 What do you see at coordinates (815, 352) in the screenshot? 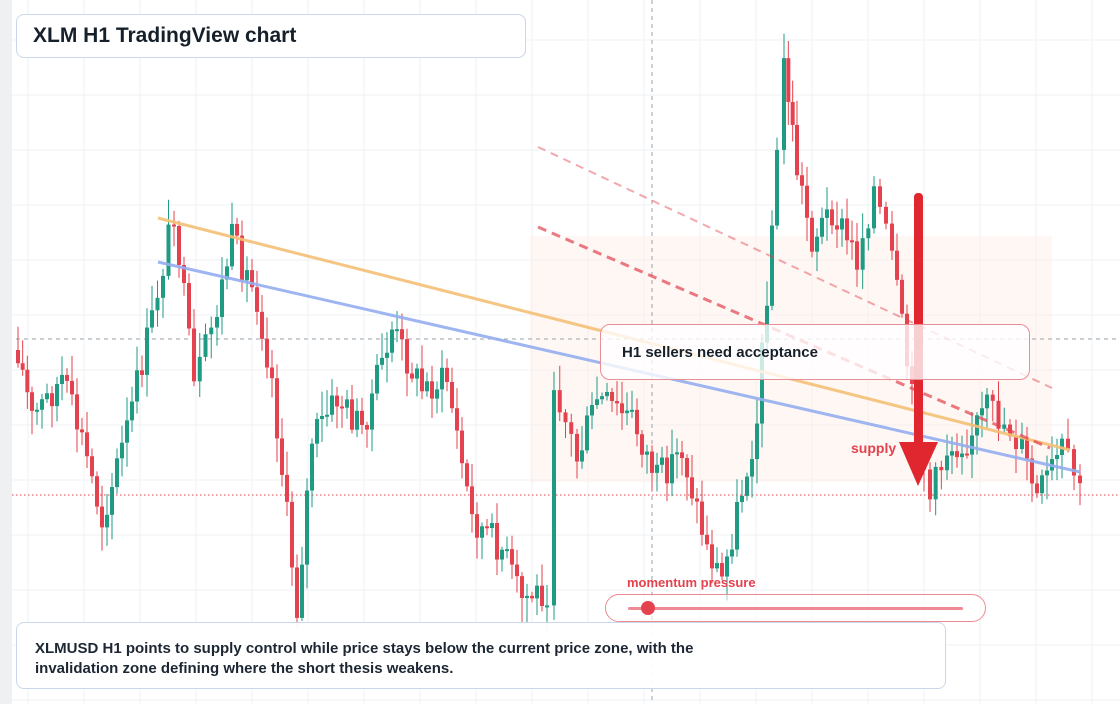
I see `callout-box: H1 sellers need acceptance` at bounding box center [815, 352].